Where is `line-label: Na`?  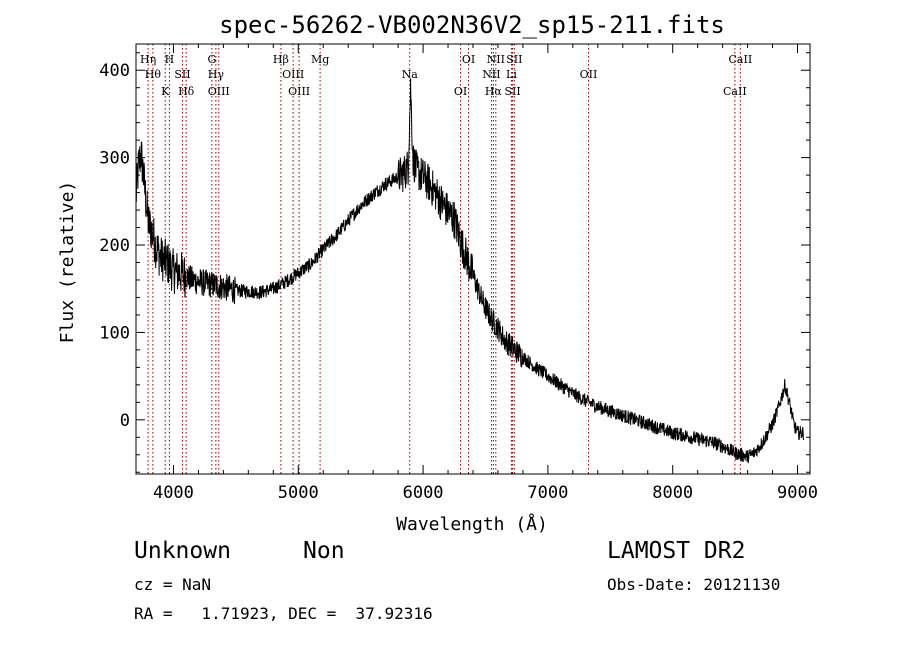 line-label: Na is located at coordinates (410, 74).